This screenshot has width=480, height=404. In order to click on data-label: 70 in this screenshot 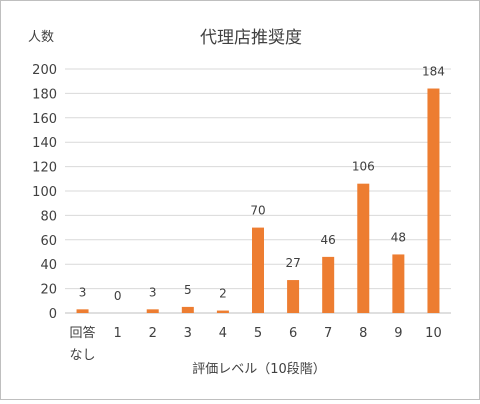, I will do `click(257, 211)`.